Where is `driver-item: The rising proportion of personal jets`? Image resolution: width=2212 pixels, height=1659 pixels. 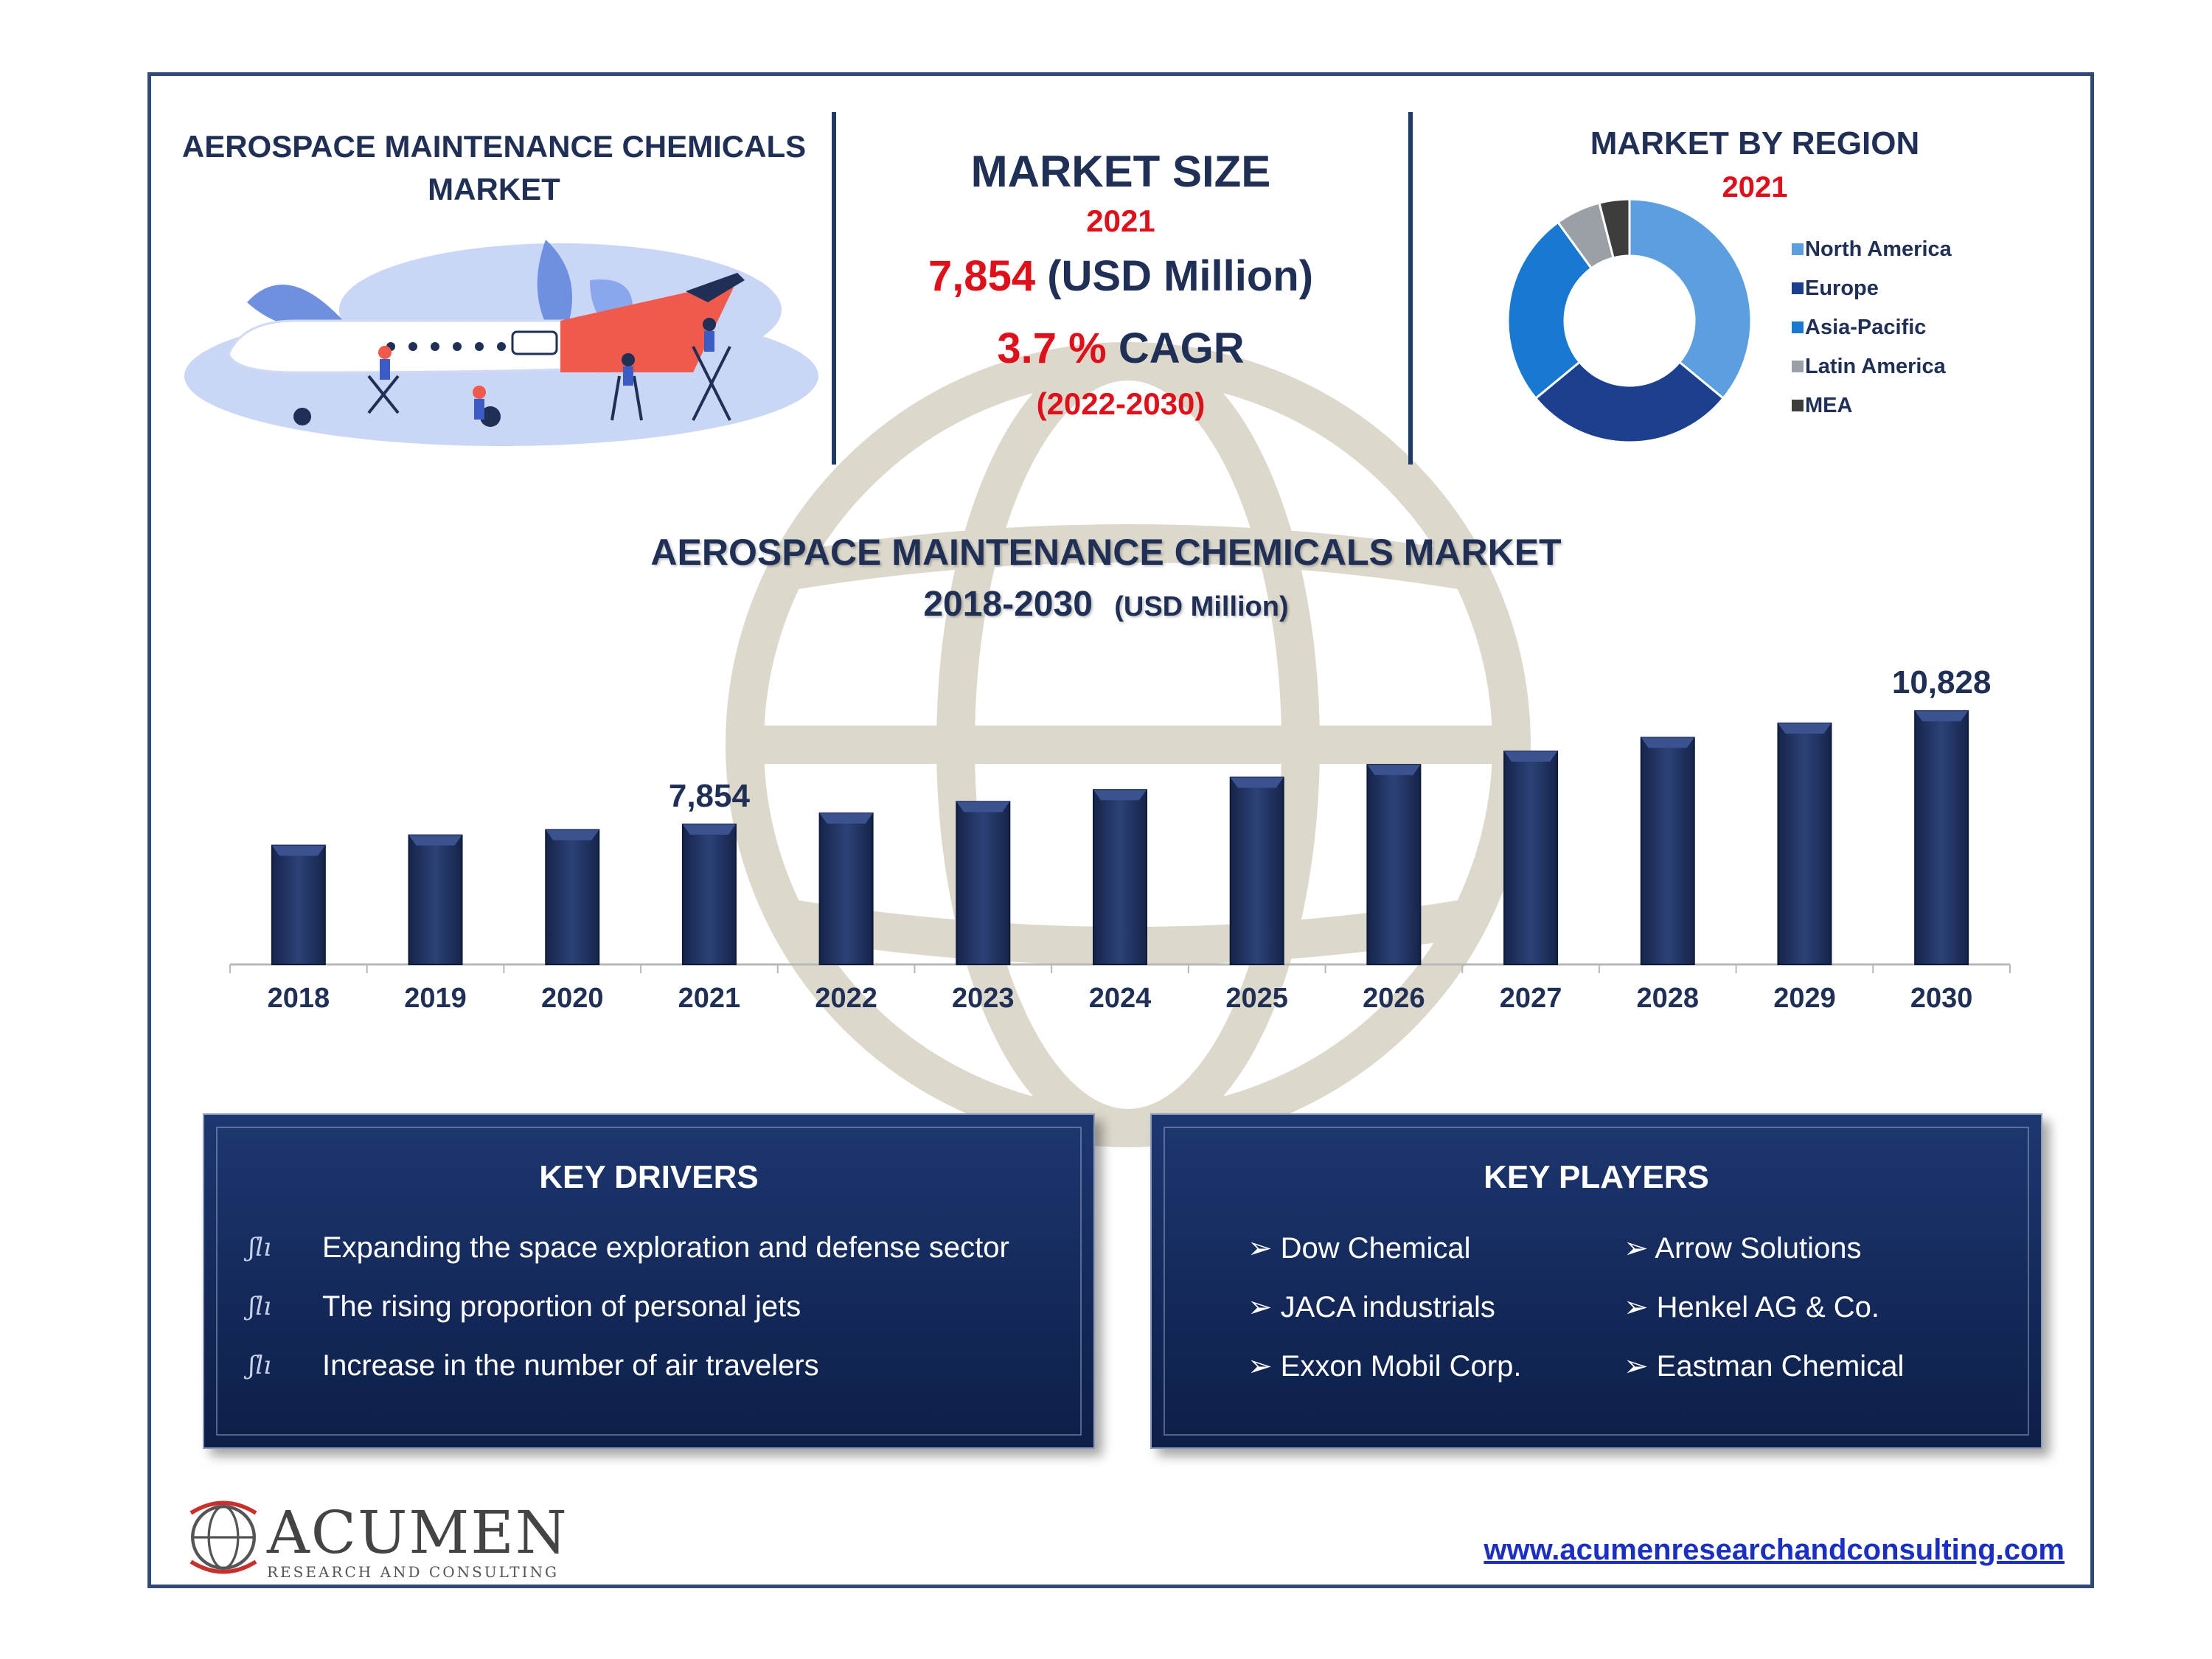 driver-item: The rising proportion of personal jets is located at coordinates (561, 1306).